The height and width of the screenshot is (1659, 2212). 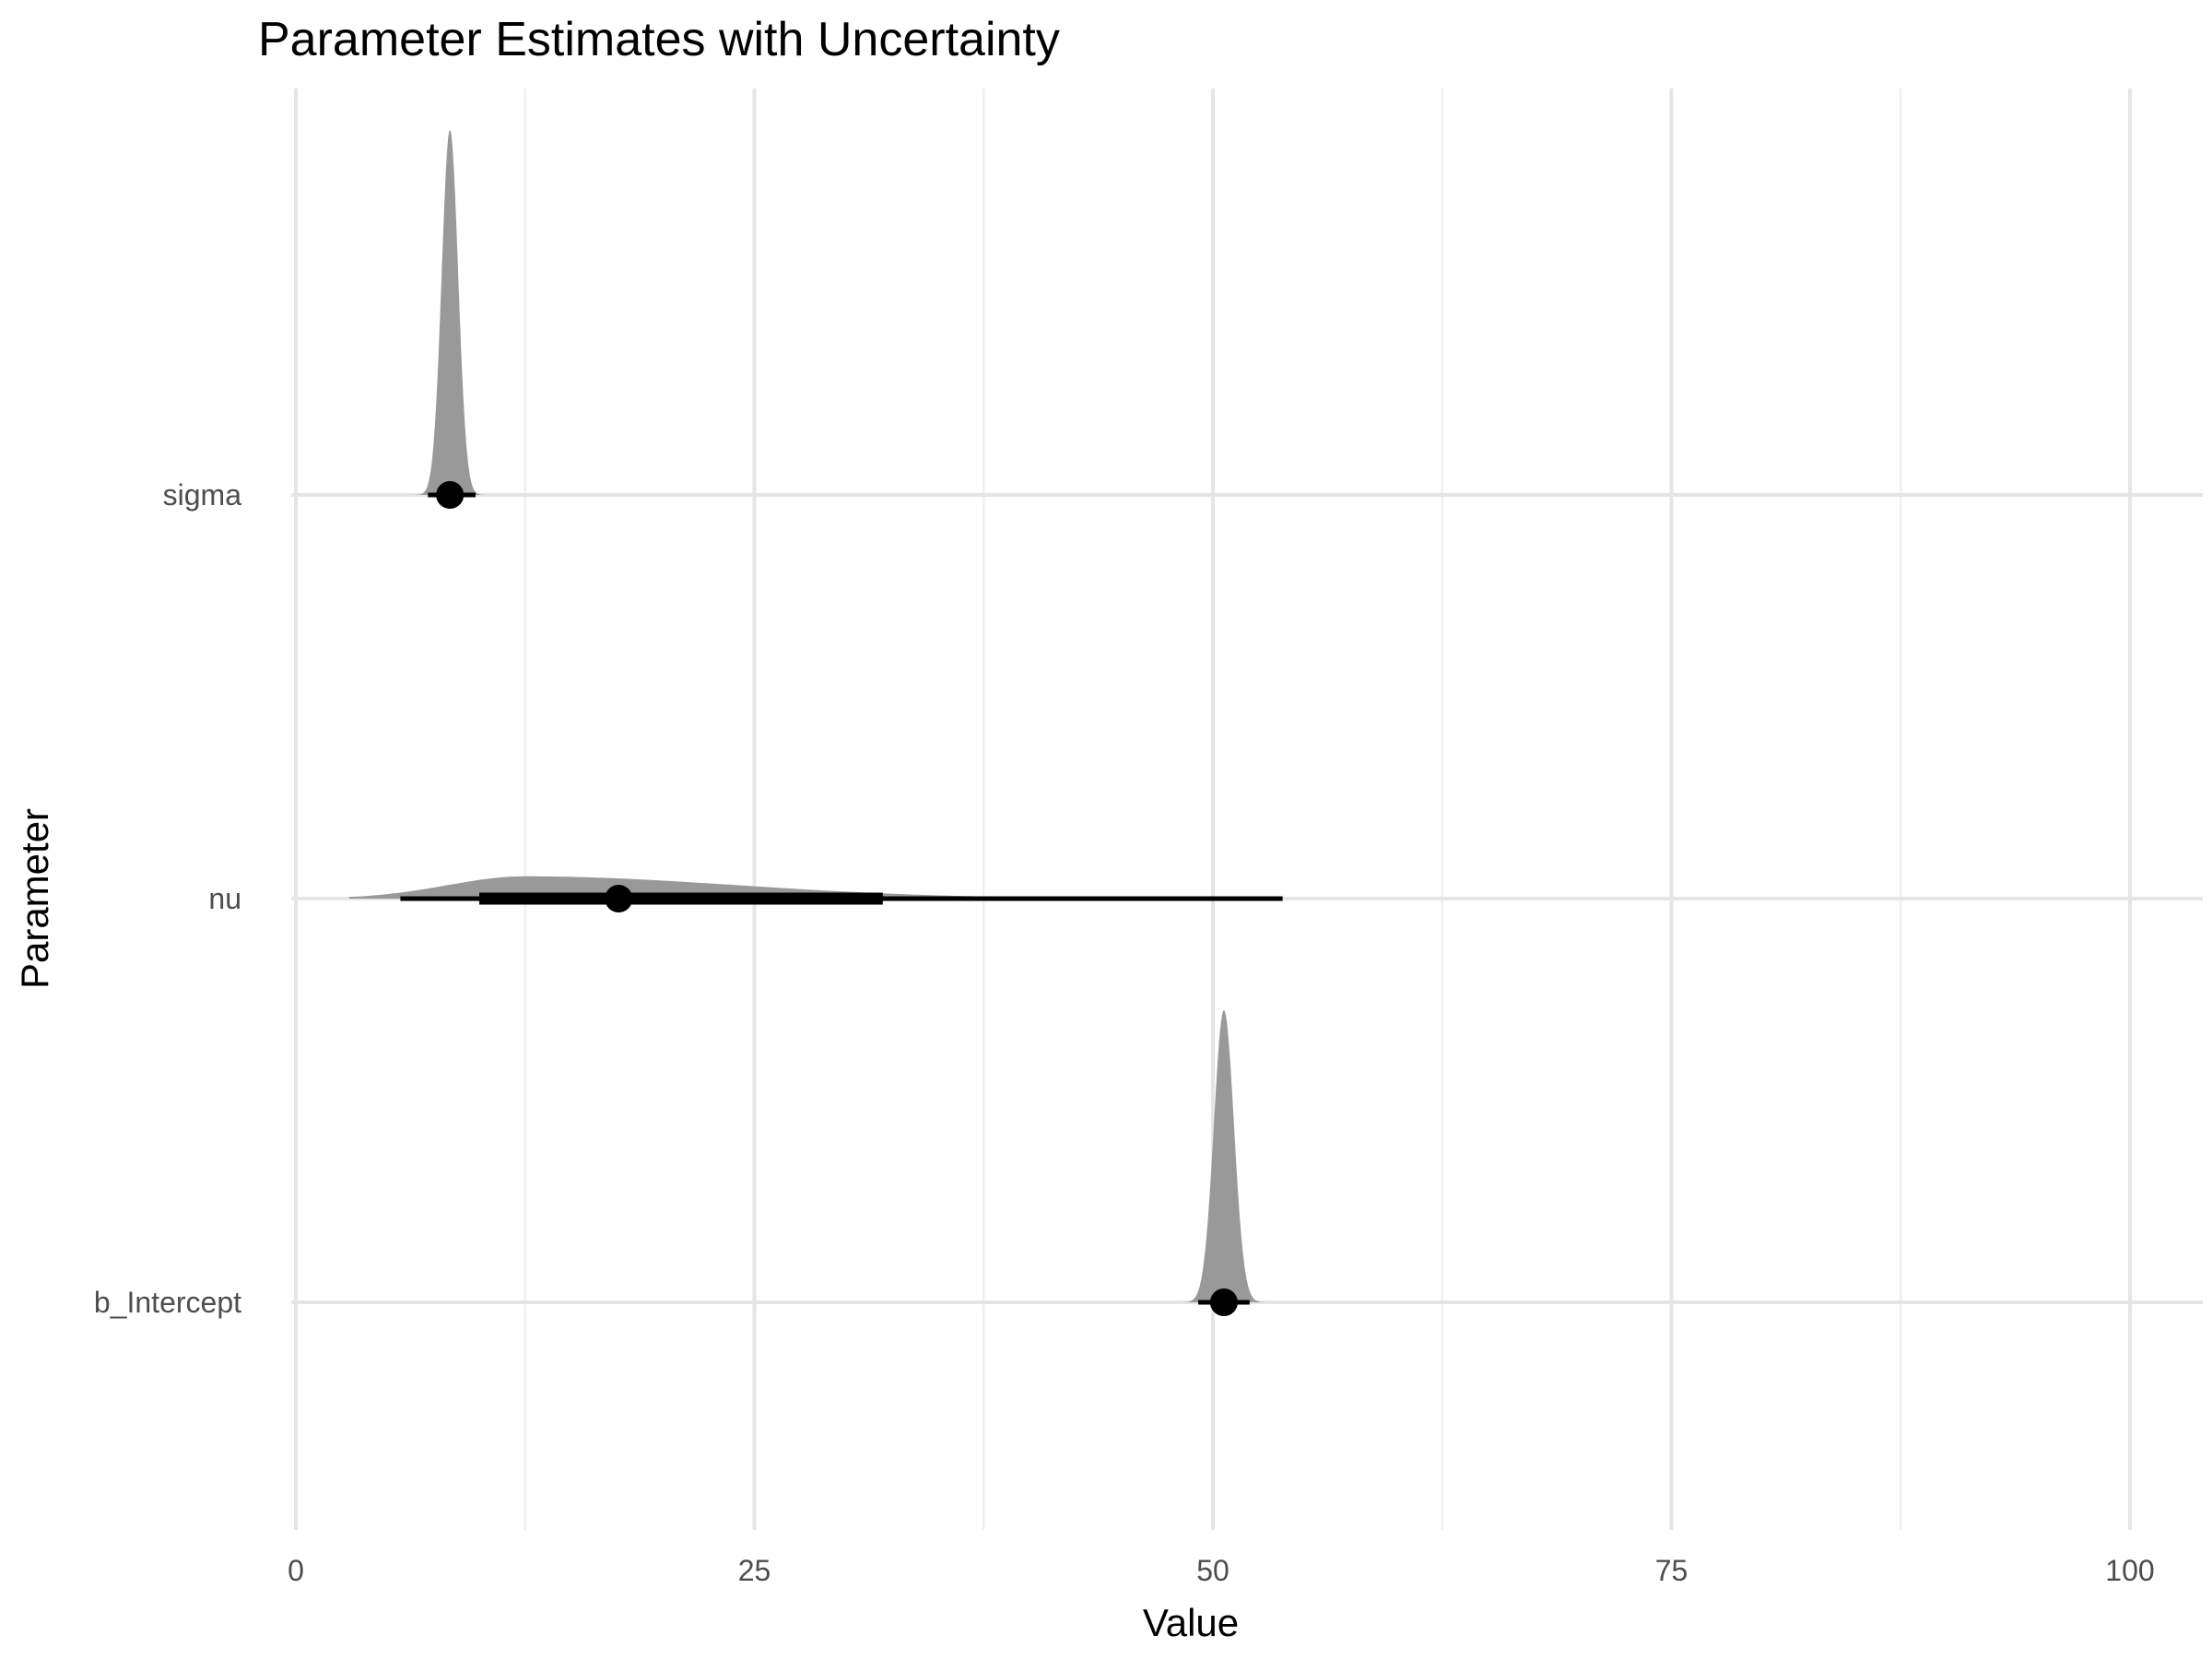 What do you see at coordinates (1671, 1570) in the screenshot?
I see `x-tick-label: 75` at bounding box center [1671, 1570].